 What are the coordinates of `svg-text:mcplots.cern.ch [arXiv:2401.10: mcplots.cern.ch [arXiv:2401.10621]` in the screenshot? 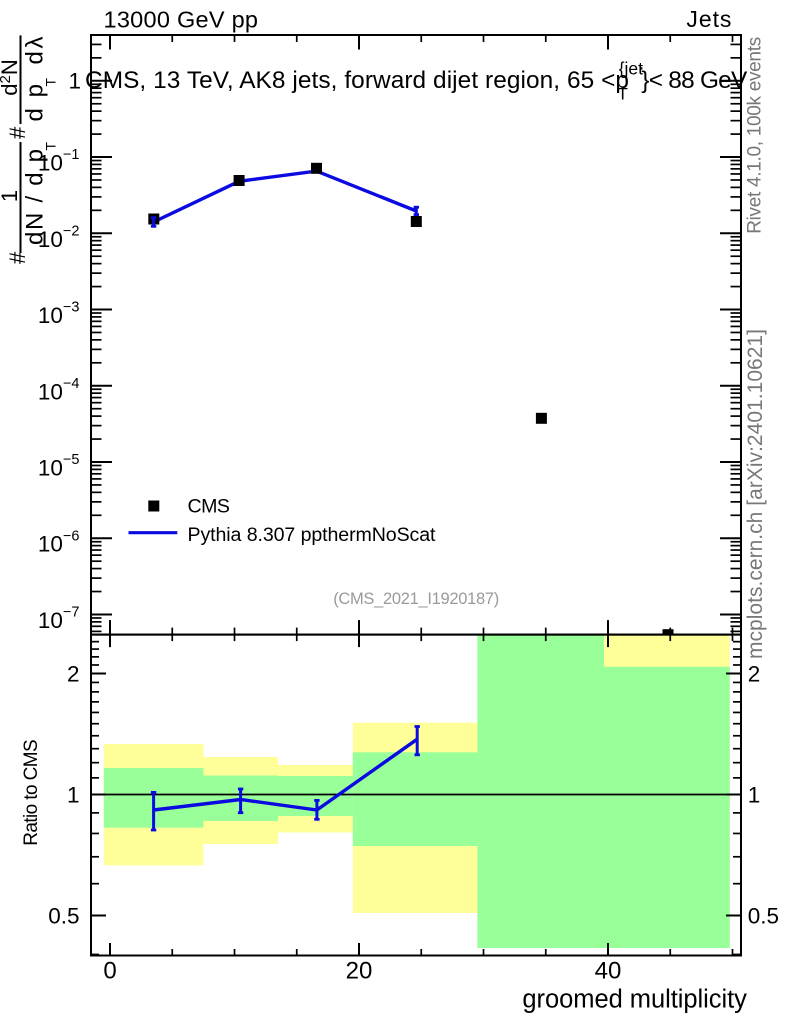 It's located at (755, 494).